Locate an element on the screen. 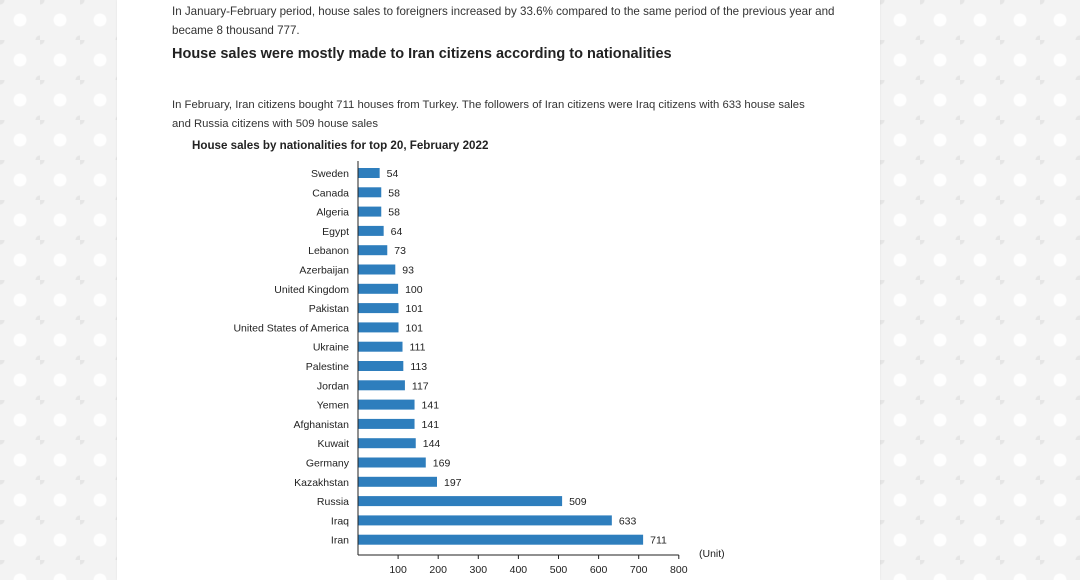 Image resolution: width=1080 pixels, height=580 pixels. category-label: Egypt is located at coordinates (335, 232).